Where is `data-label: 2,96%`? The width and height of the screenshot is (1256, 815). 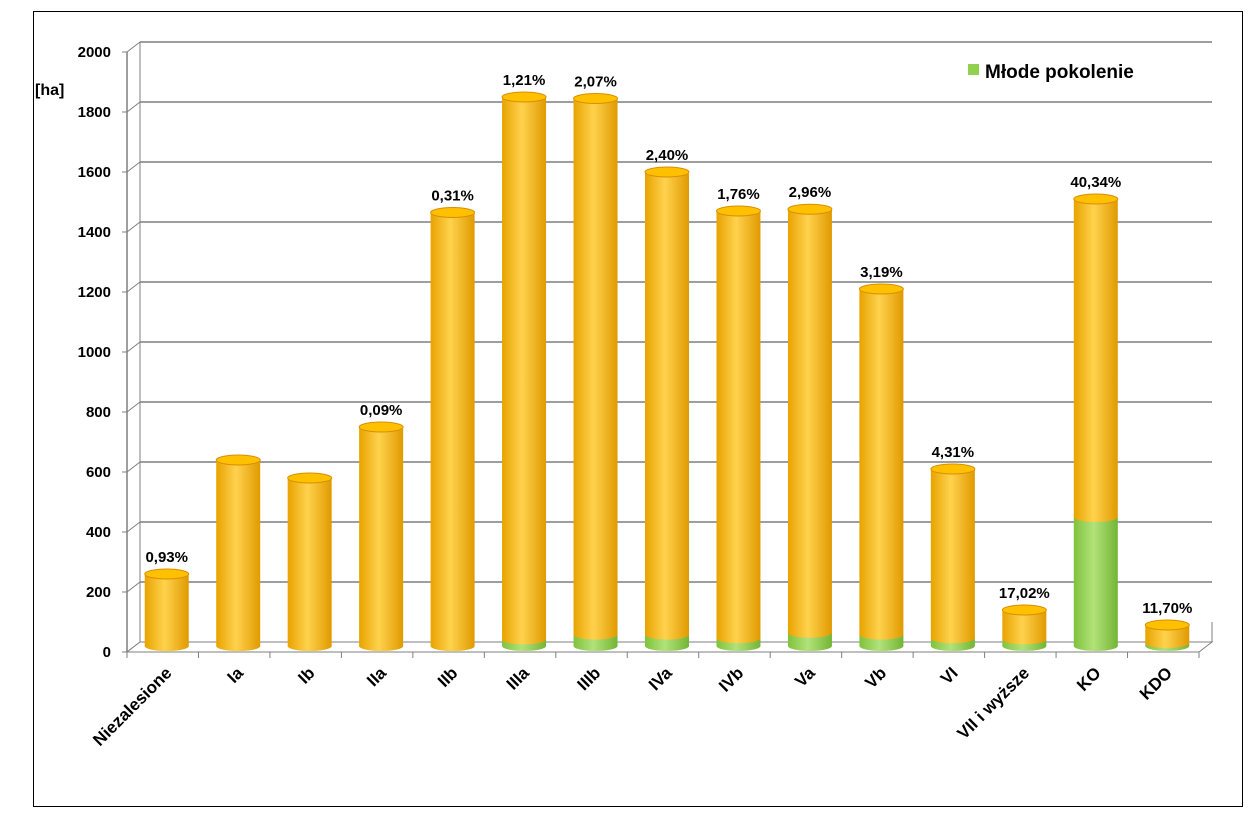
data-label: 2,96% is located at coordinates (810, 192).